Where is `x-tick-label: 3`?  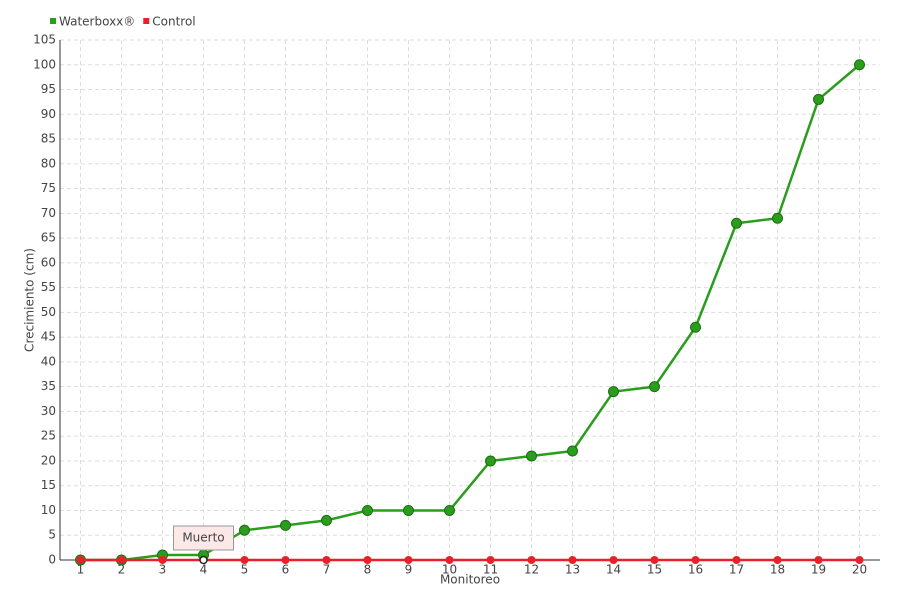 x-tick-label: 3 is located at coordinates (163, 570).